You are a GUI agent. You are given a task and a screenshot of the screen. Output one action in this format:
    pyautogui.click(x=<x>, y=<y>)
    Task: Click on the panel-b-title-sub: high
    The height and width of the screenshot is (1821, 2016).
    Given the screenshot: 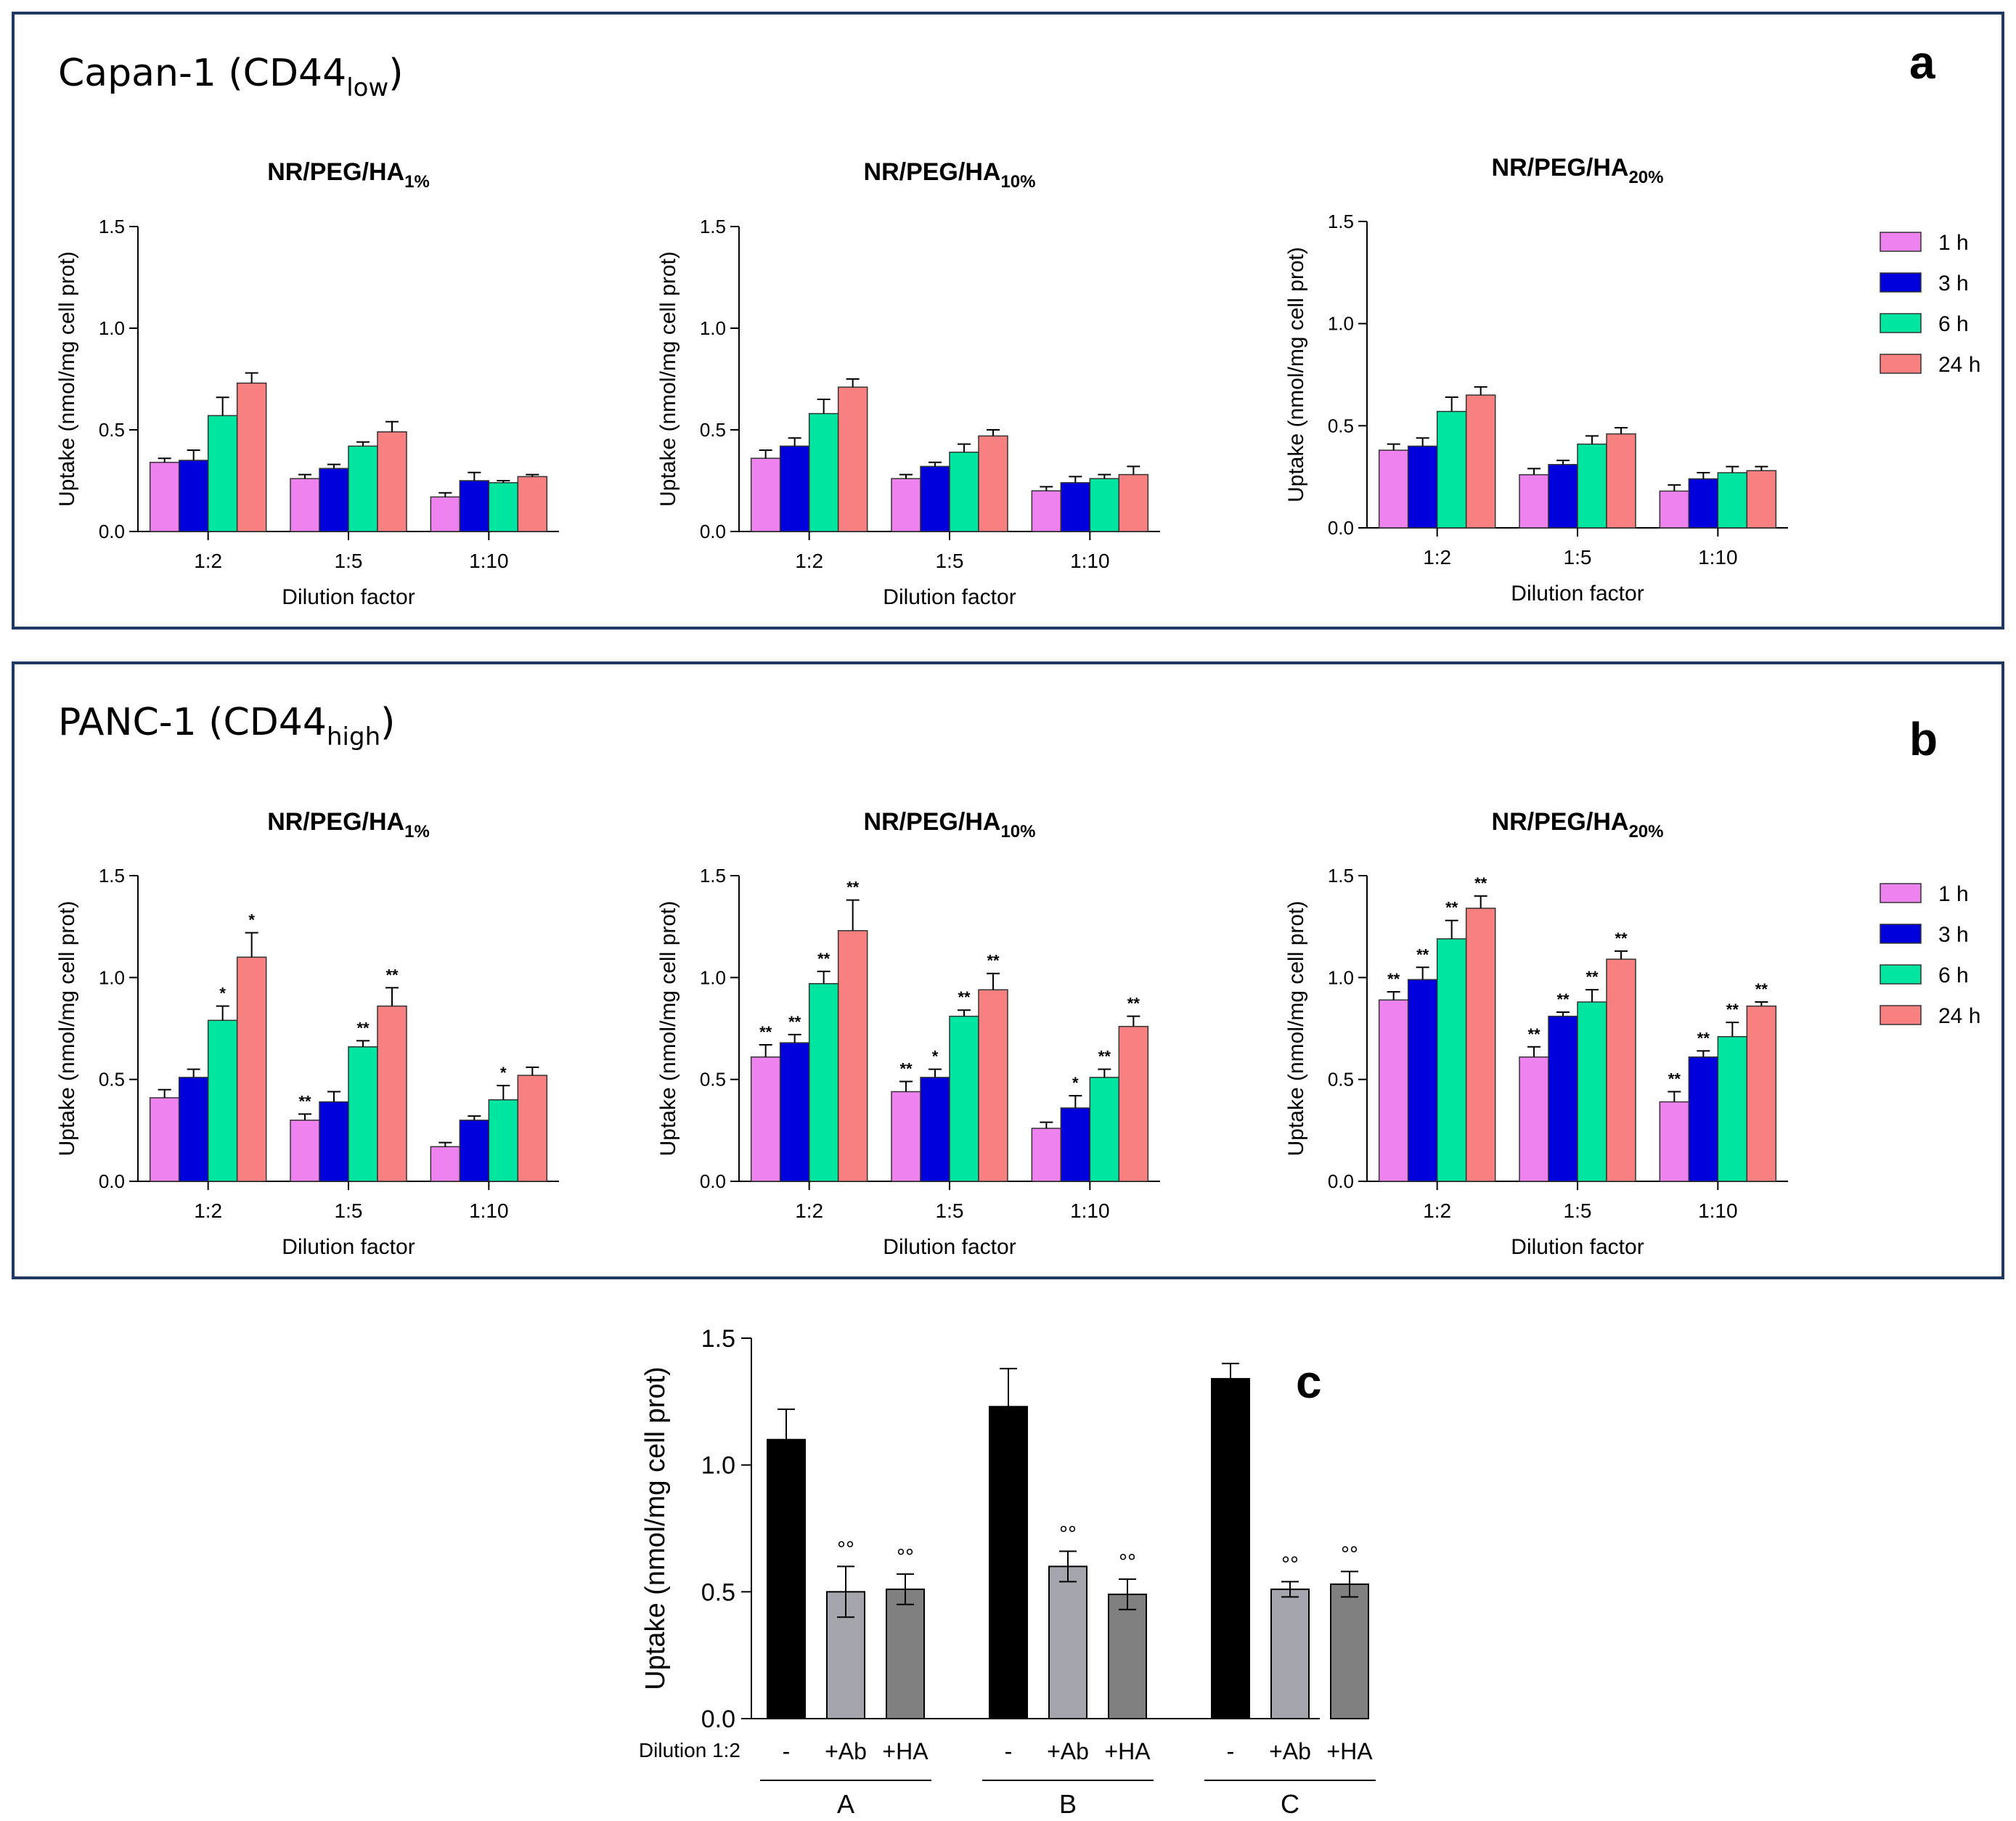 What is the action you would take?
    pyautogui.click(x=354, y=736)
    